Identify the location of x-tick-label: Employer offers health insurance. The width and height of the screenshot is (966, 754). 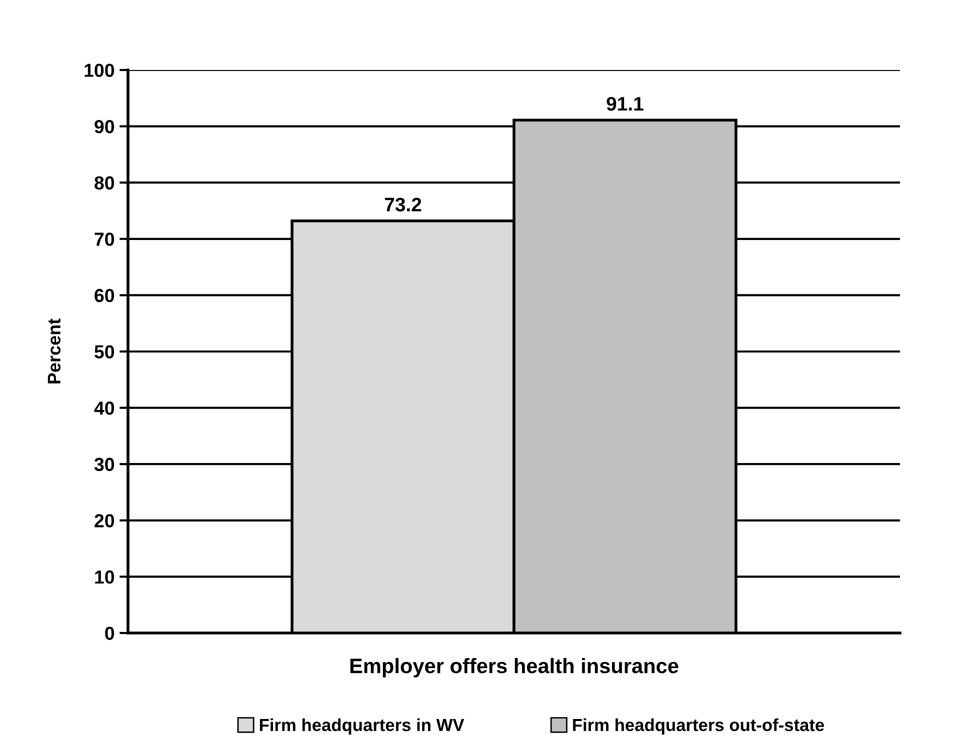
(514, 668).